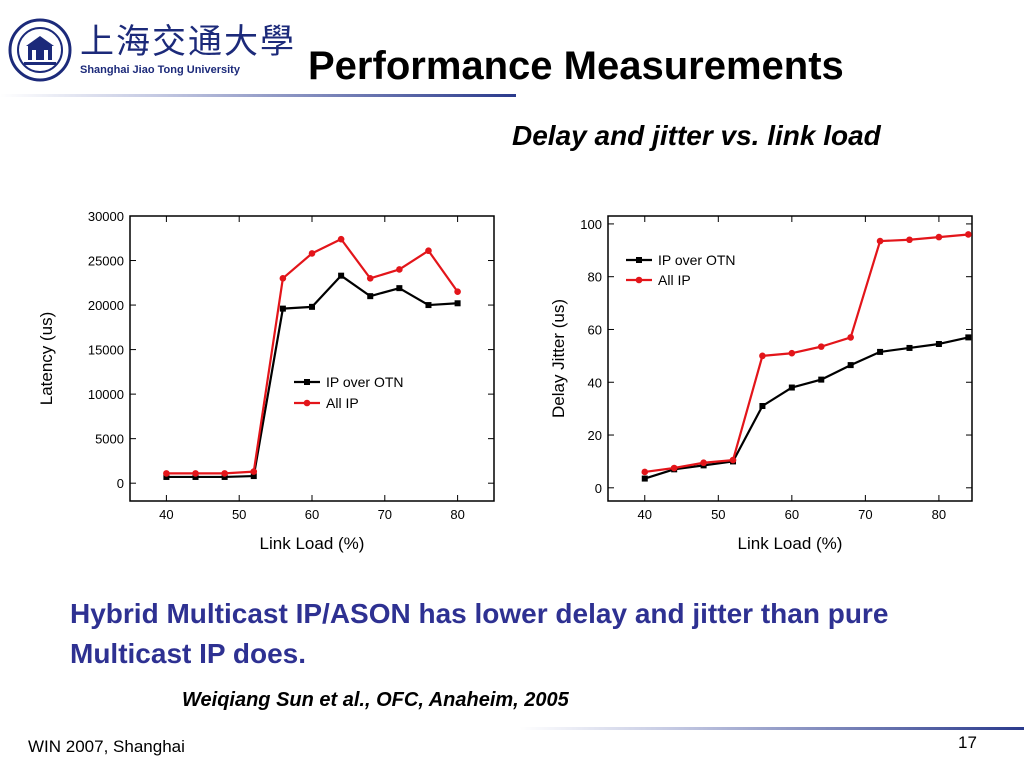  I want to click on y-tick-label: 20000, so click(106, 305).